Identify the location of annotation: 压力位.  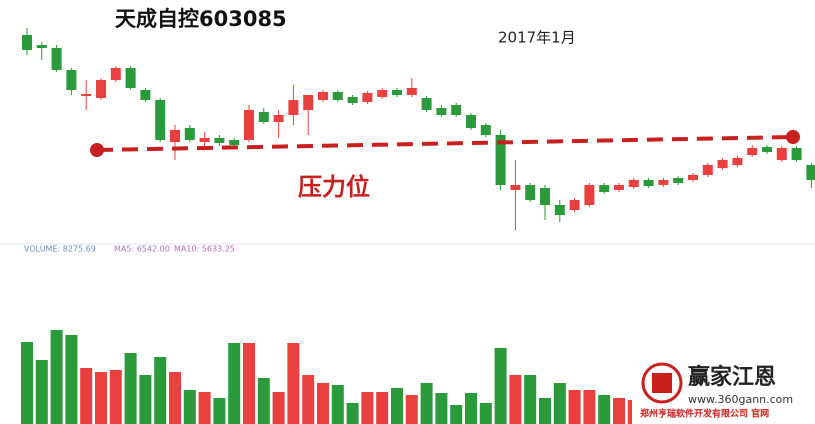
(334, 187).